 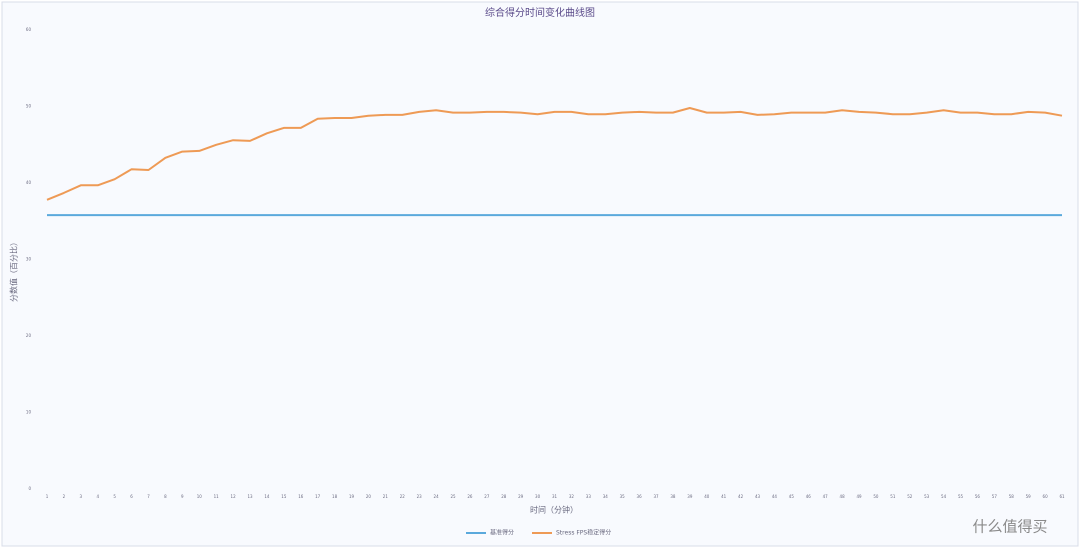 I want to click on y-tick-label: 10, so click(x=29, y=412).